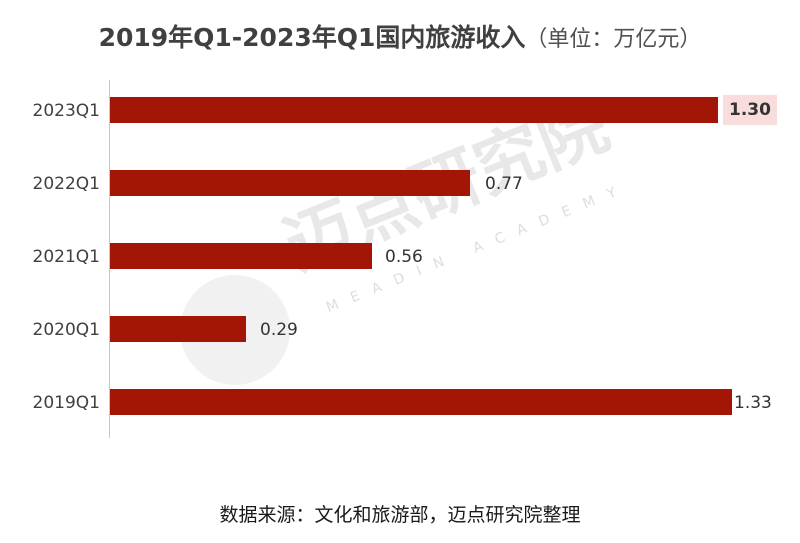  What do you see at coordinates (66, 403) in the screenshot?
I see `category-label: 2019Q1` at bounding box center [66, 403].